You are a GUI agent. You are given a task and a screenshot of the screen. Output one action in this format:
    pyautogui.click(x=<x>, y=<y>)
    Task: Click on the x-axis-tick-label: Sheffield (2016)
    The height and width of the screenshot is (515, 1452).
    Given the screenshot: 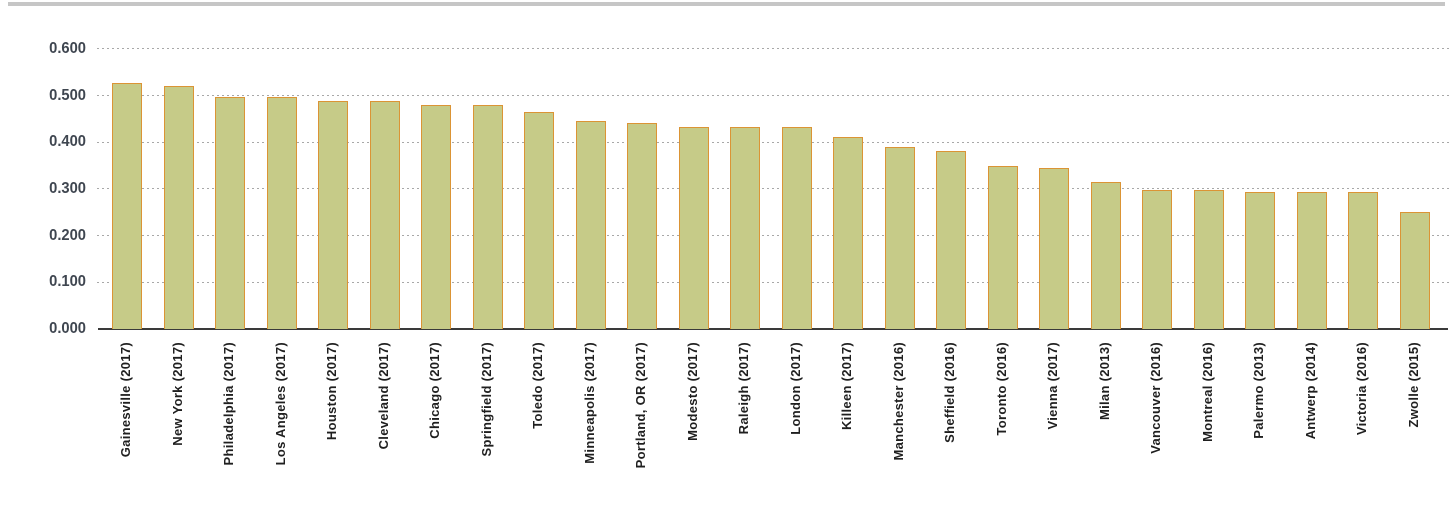 What is the action you would take?
    pyautogui.click(x=949, y=392)
    